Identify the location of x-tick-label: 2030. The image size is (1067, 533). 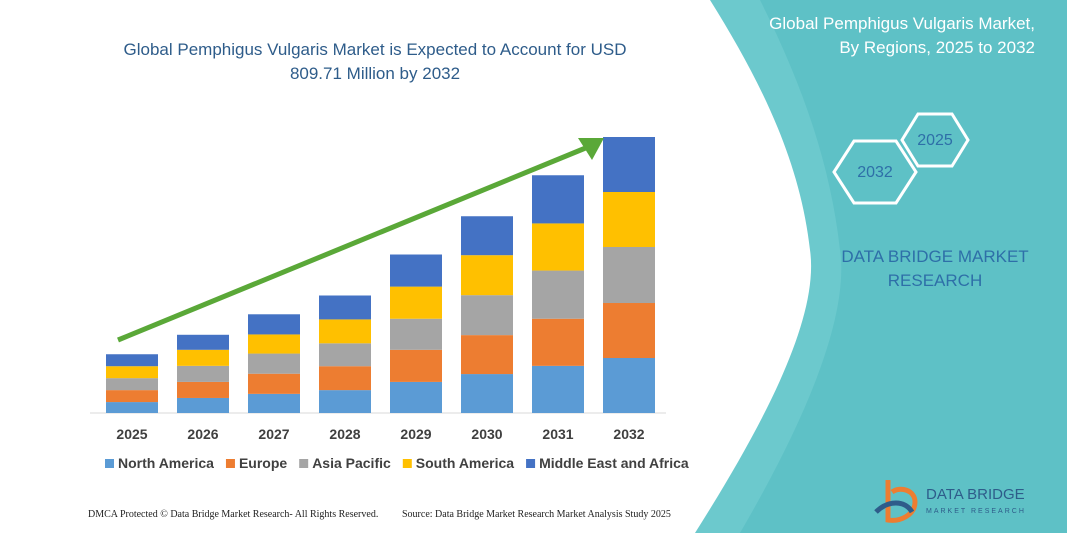
(486, 434).